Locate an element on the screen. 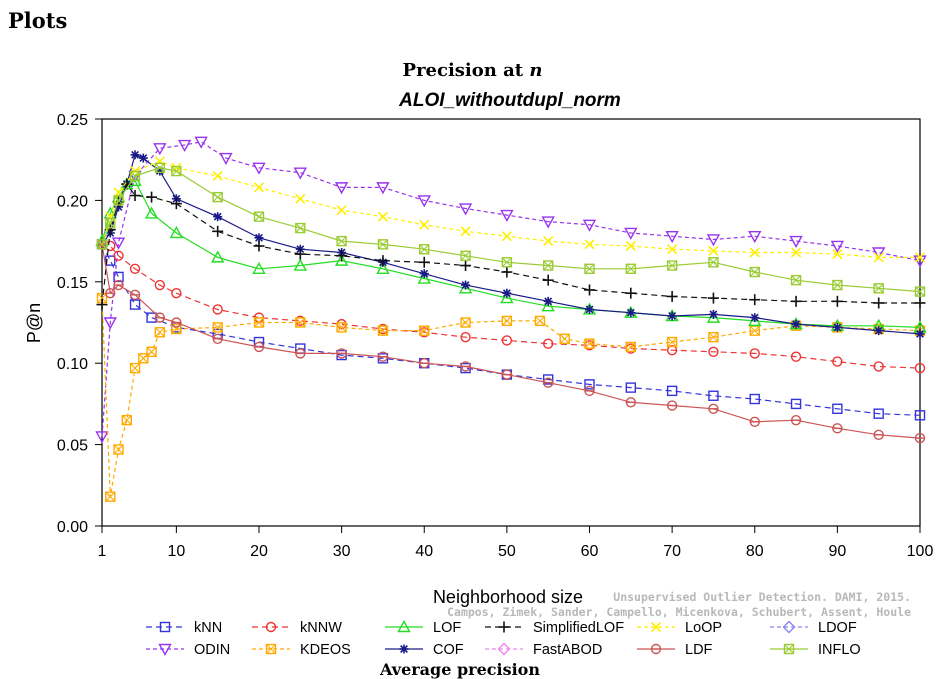 This screenshot has width=951, height=679. legend-item-kdeos: KDEOS is located at coordinates (301, 650).